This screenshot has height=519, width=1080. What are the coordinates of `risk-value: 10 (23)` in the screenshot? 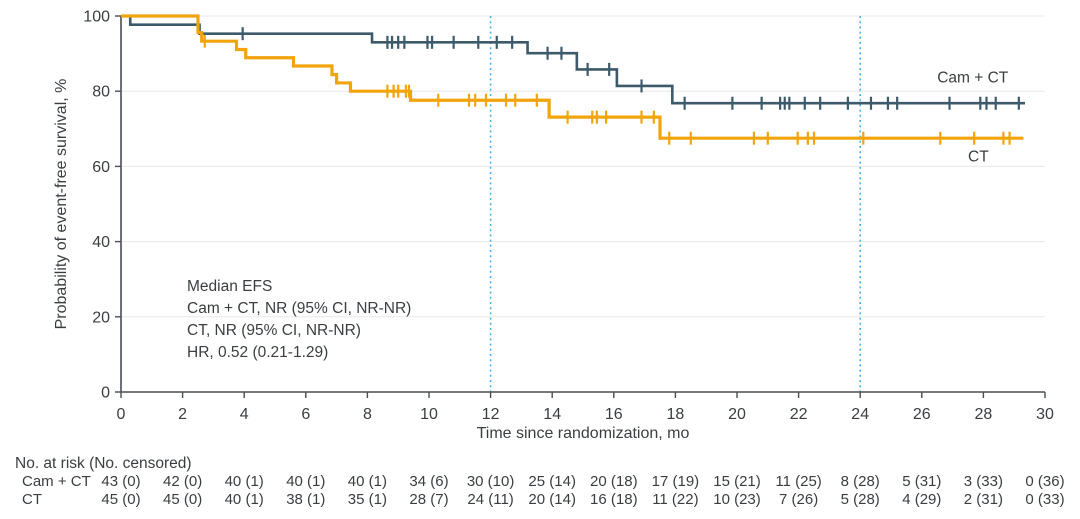 It's located at (737, 499).